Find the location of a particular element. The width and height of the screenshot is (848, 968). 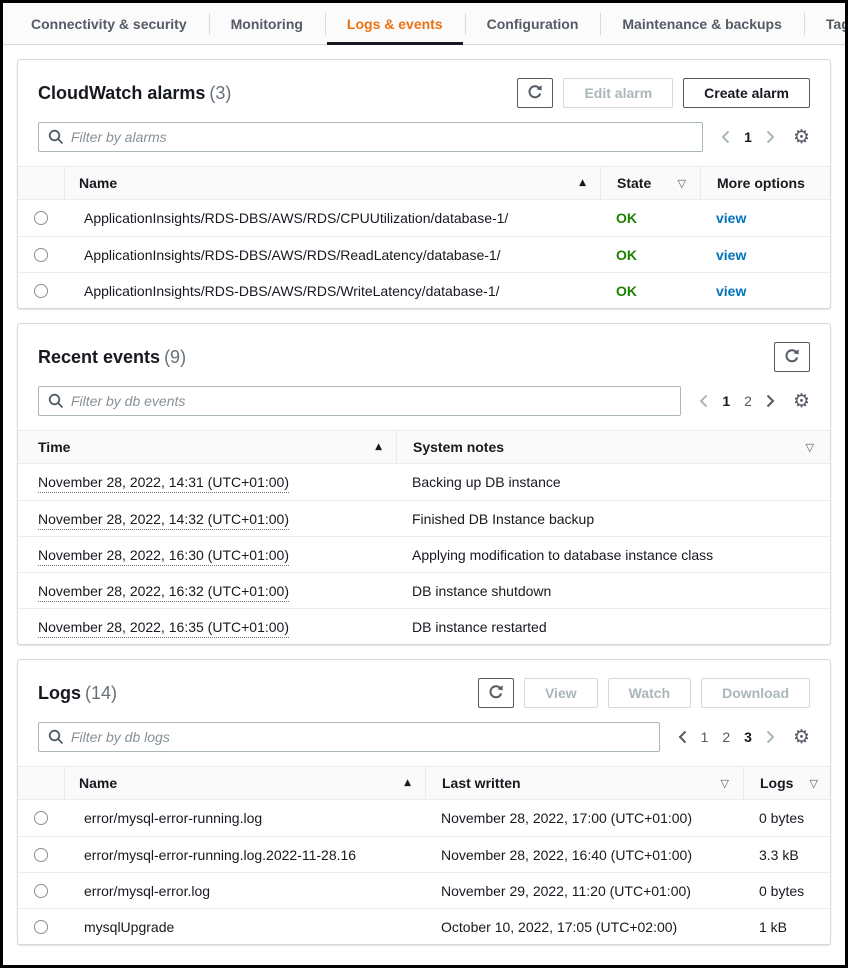

events-table-header: Time ▲ System notes ▽ is located at coordinates (424, 447).